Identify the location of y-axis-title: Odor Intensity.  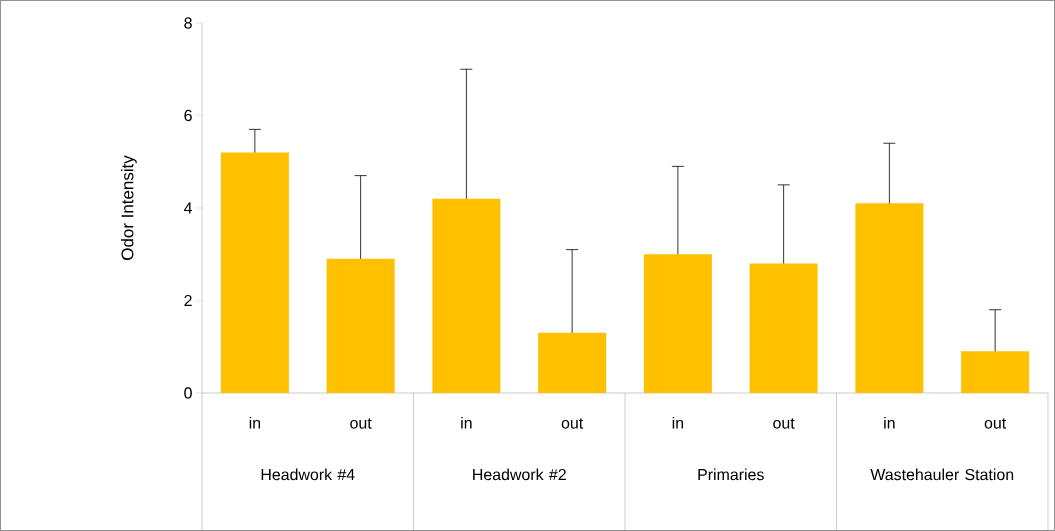
(129, 207).